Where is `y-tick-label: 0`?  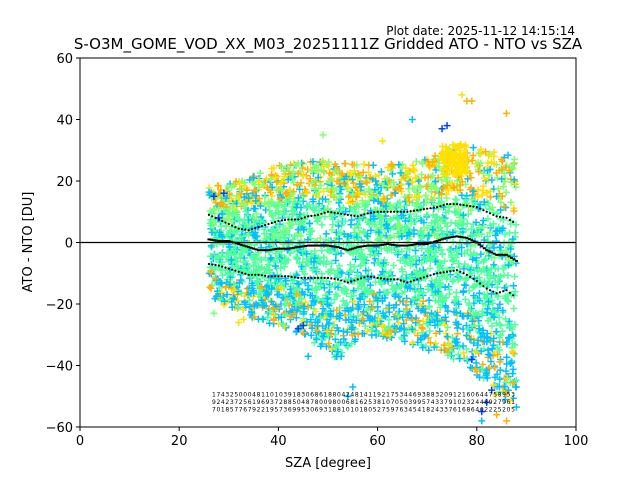
y-tick-label: 0 is located at coordinates (69, 244).